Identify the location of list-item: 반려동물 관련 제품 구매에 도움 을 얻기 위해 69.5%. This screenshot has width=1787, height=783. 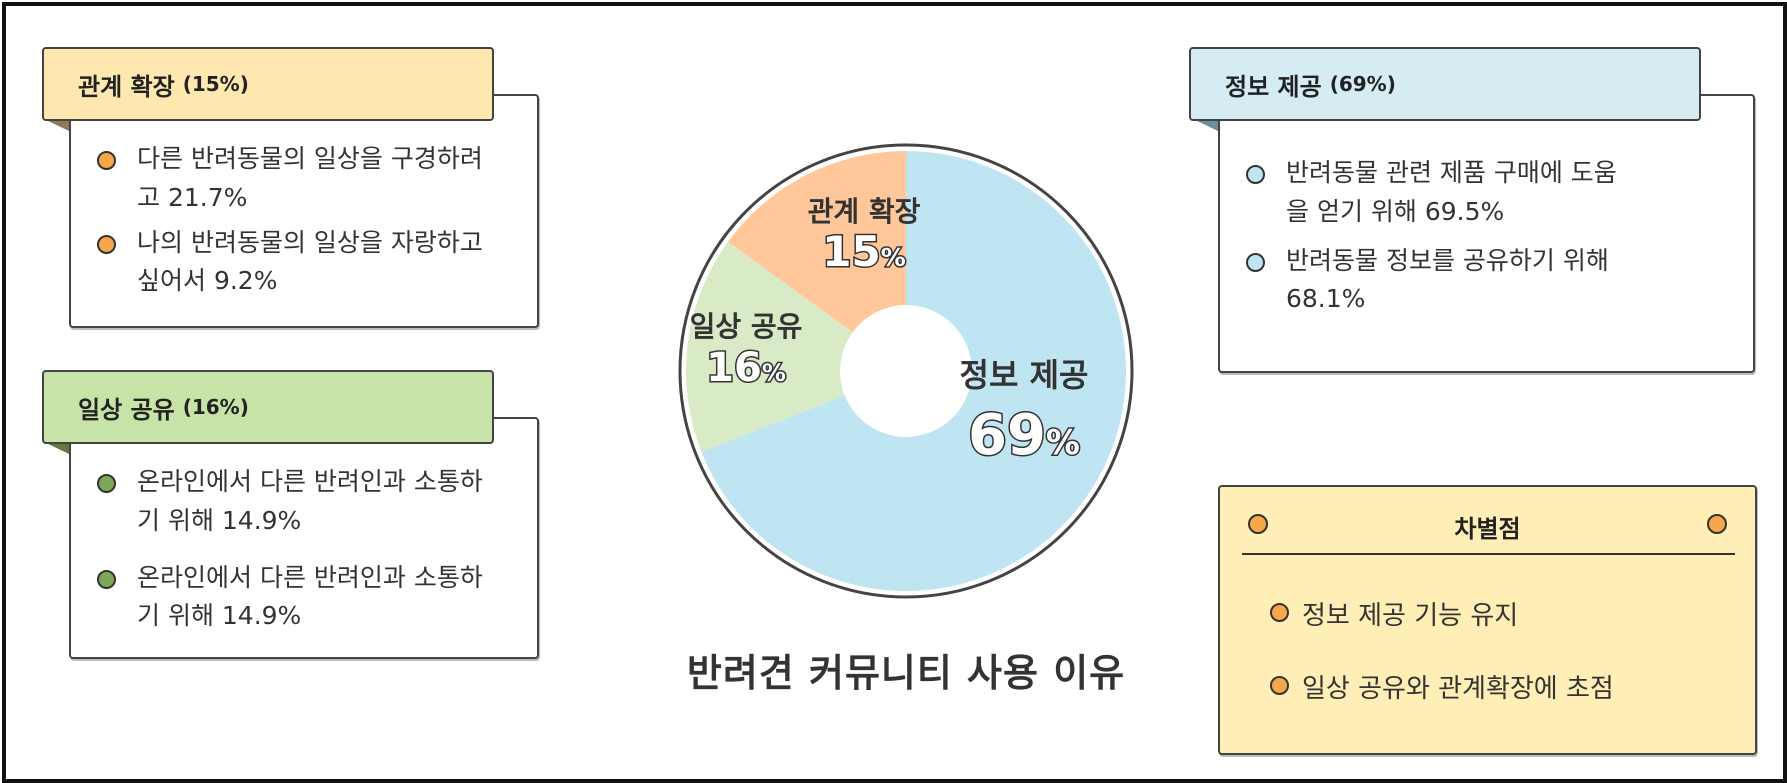
(1431, 193).